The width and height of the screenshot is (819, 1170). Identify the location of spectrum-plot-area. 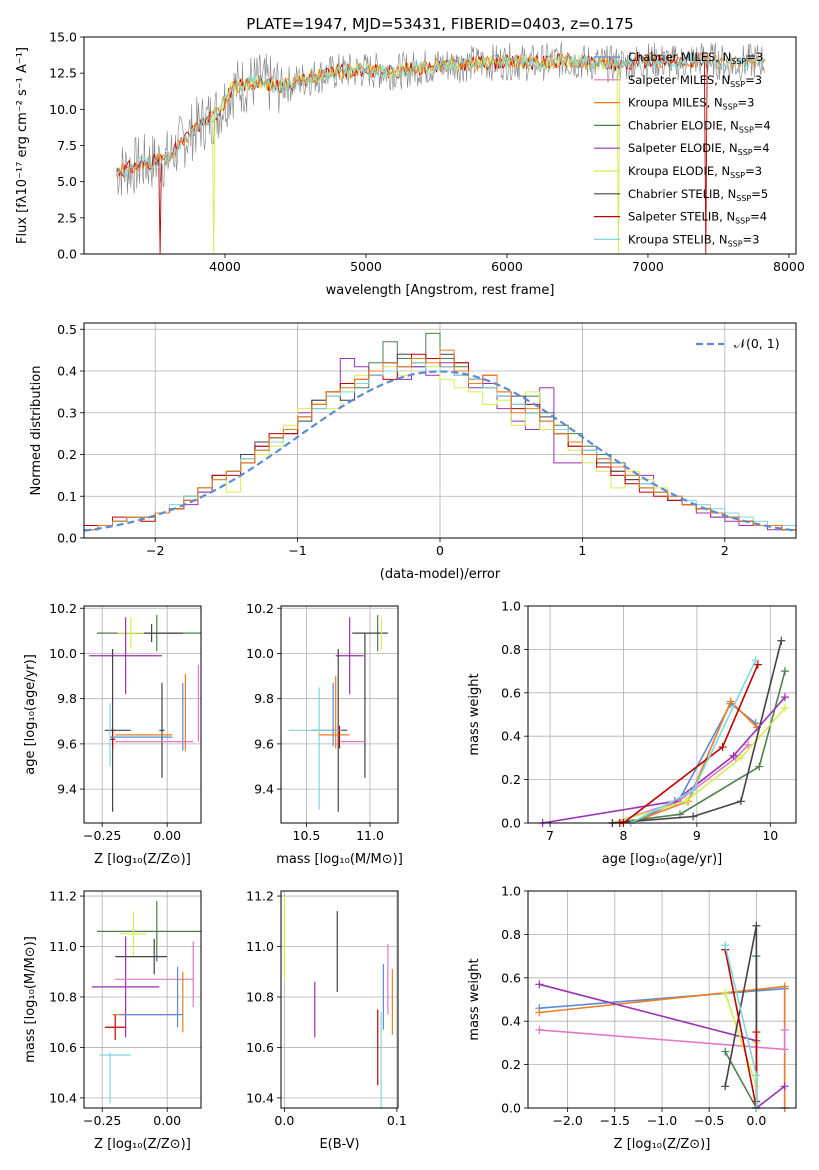
(440, 147).